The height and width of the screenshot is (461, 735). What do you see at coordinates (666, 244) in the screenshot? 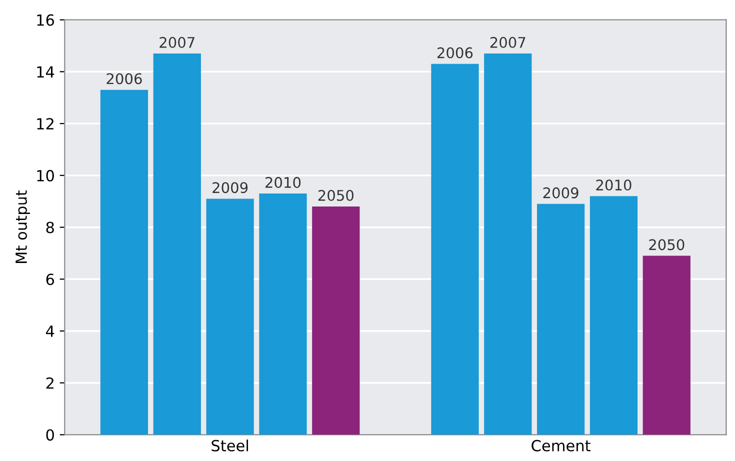
I see `series-label: 2050` at bounding box center [666, 244].